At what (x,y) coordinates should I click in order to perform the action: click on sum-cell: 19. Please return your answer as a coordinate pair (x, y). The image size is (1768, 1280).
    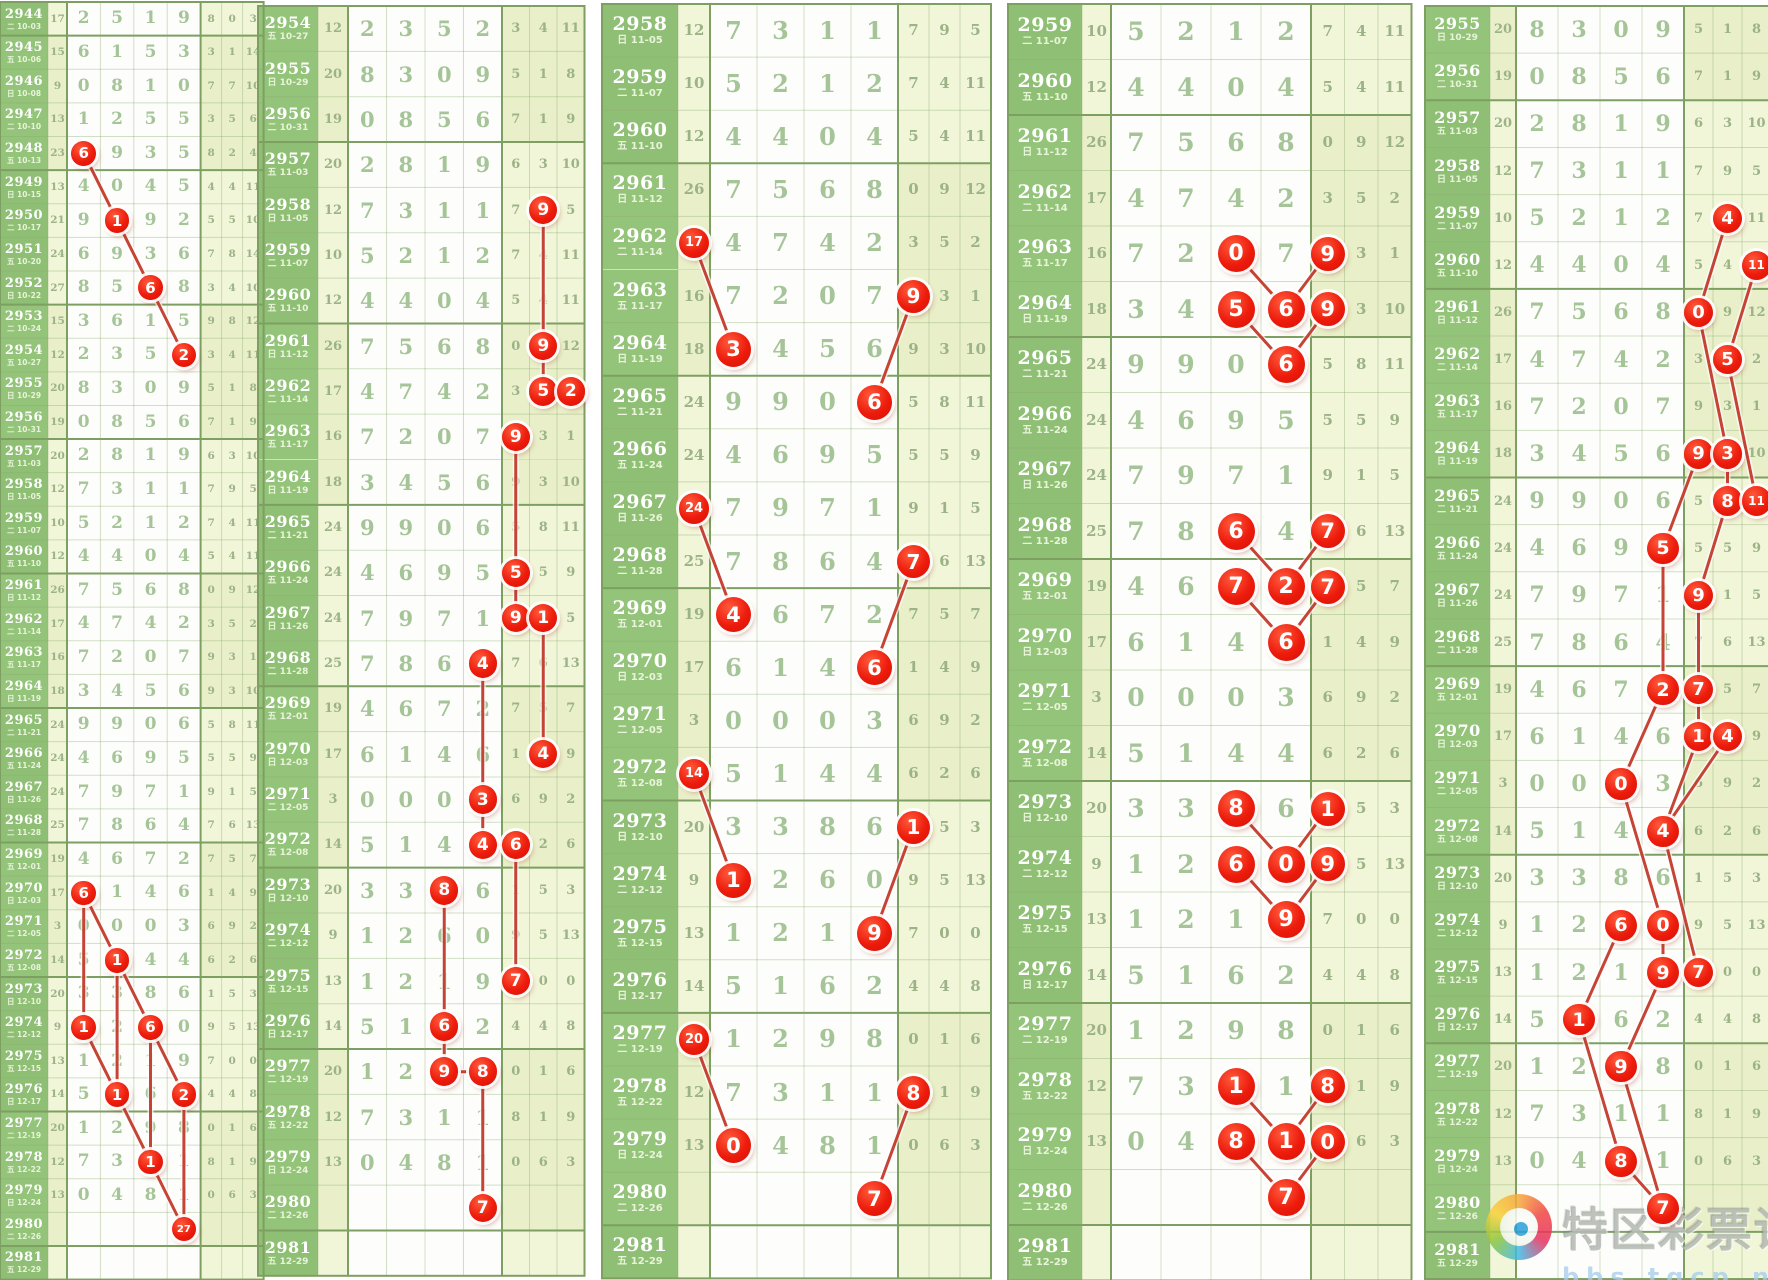
    Looking at the image, I should click on (333, 119).